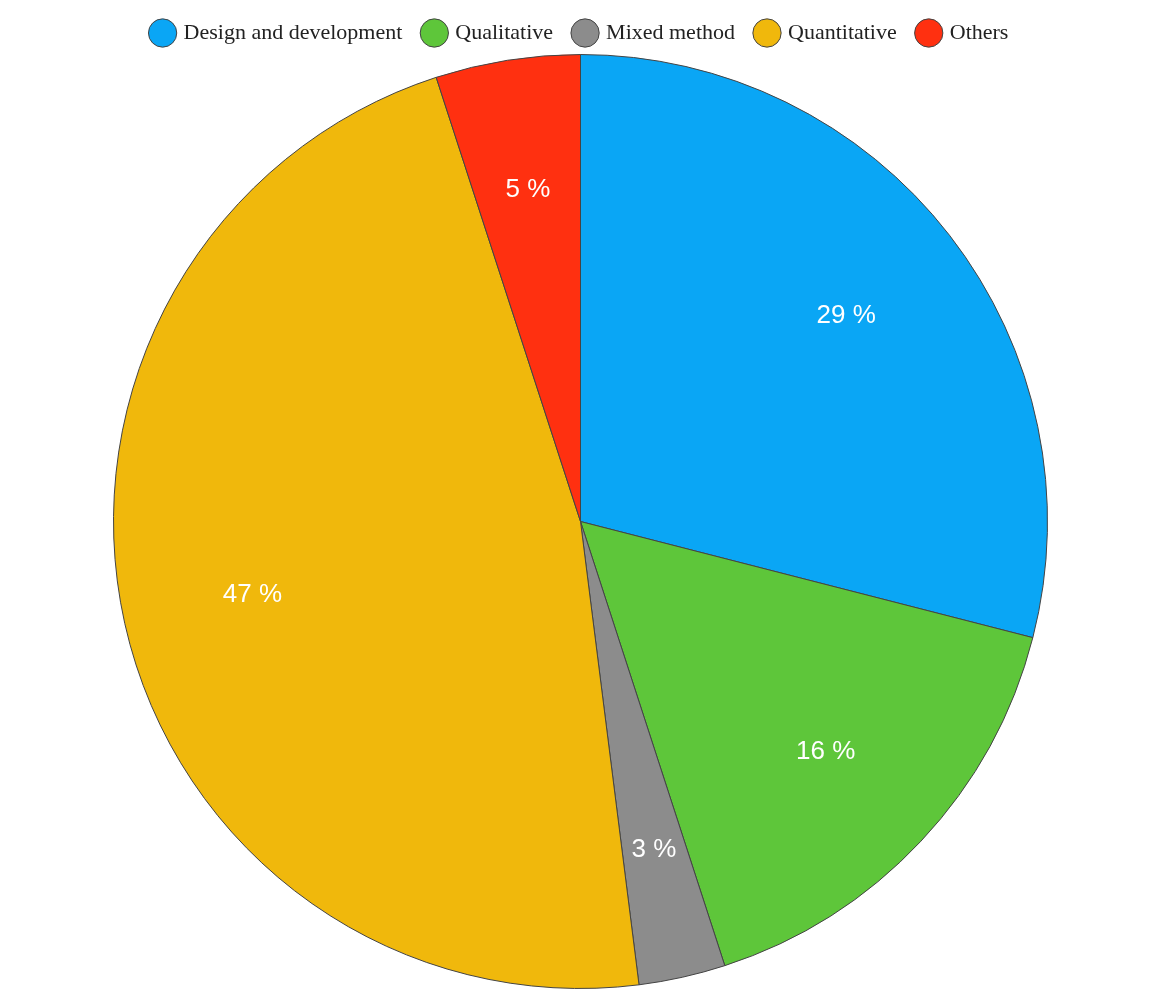 The height and width of the screenshot is (989, 1161). What do you see at coordinates (846, 313) in the screenshot?
I see `data-label: 29 %` at bounding box center [846, 313].